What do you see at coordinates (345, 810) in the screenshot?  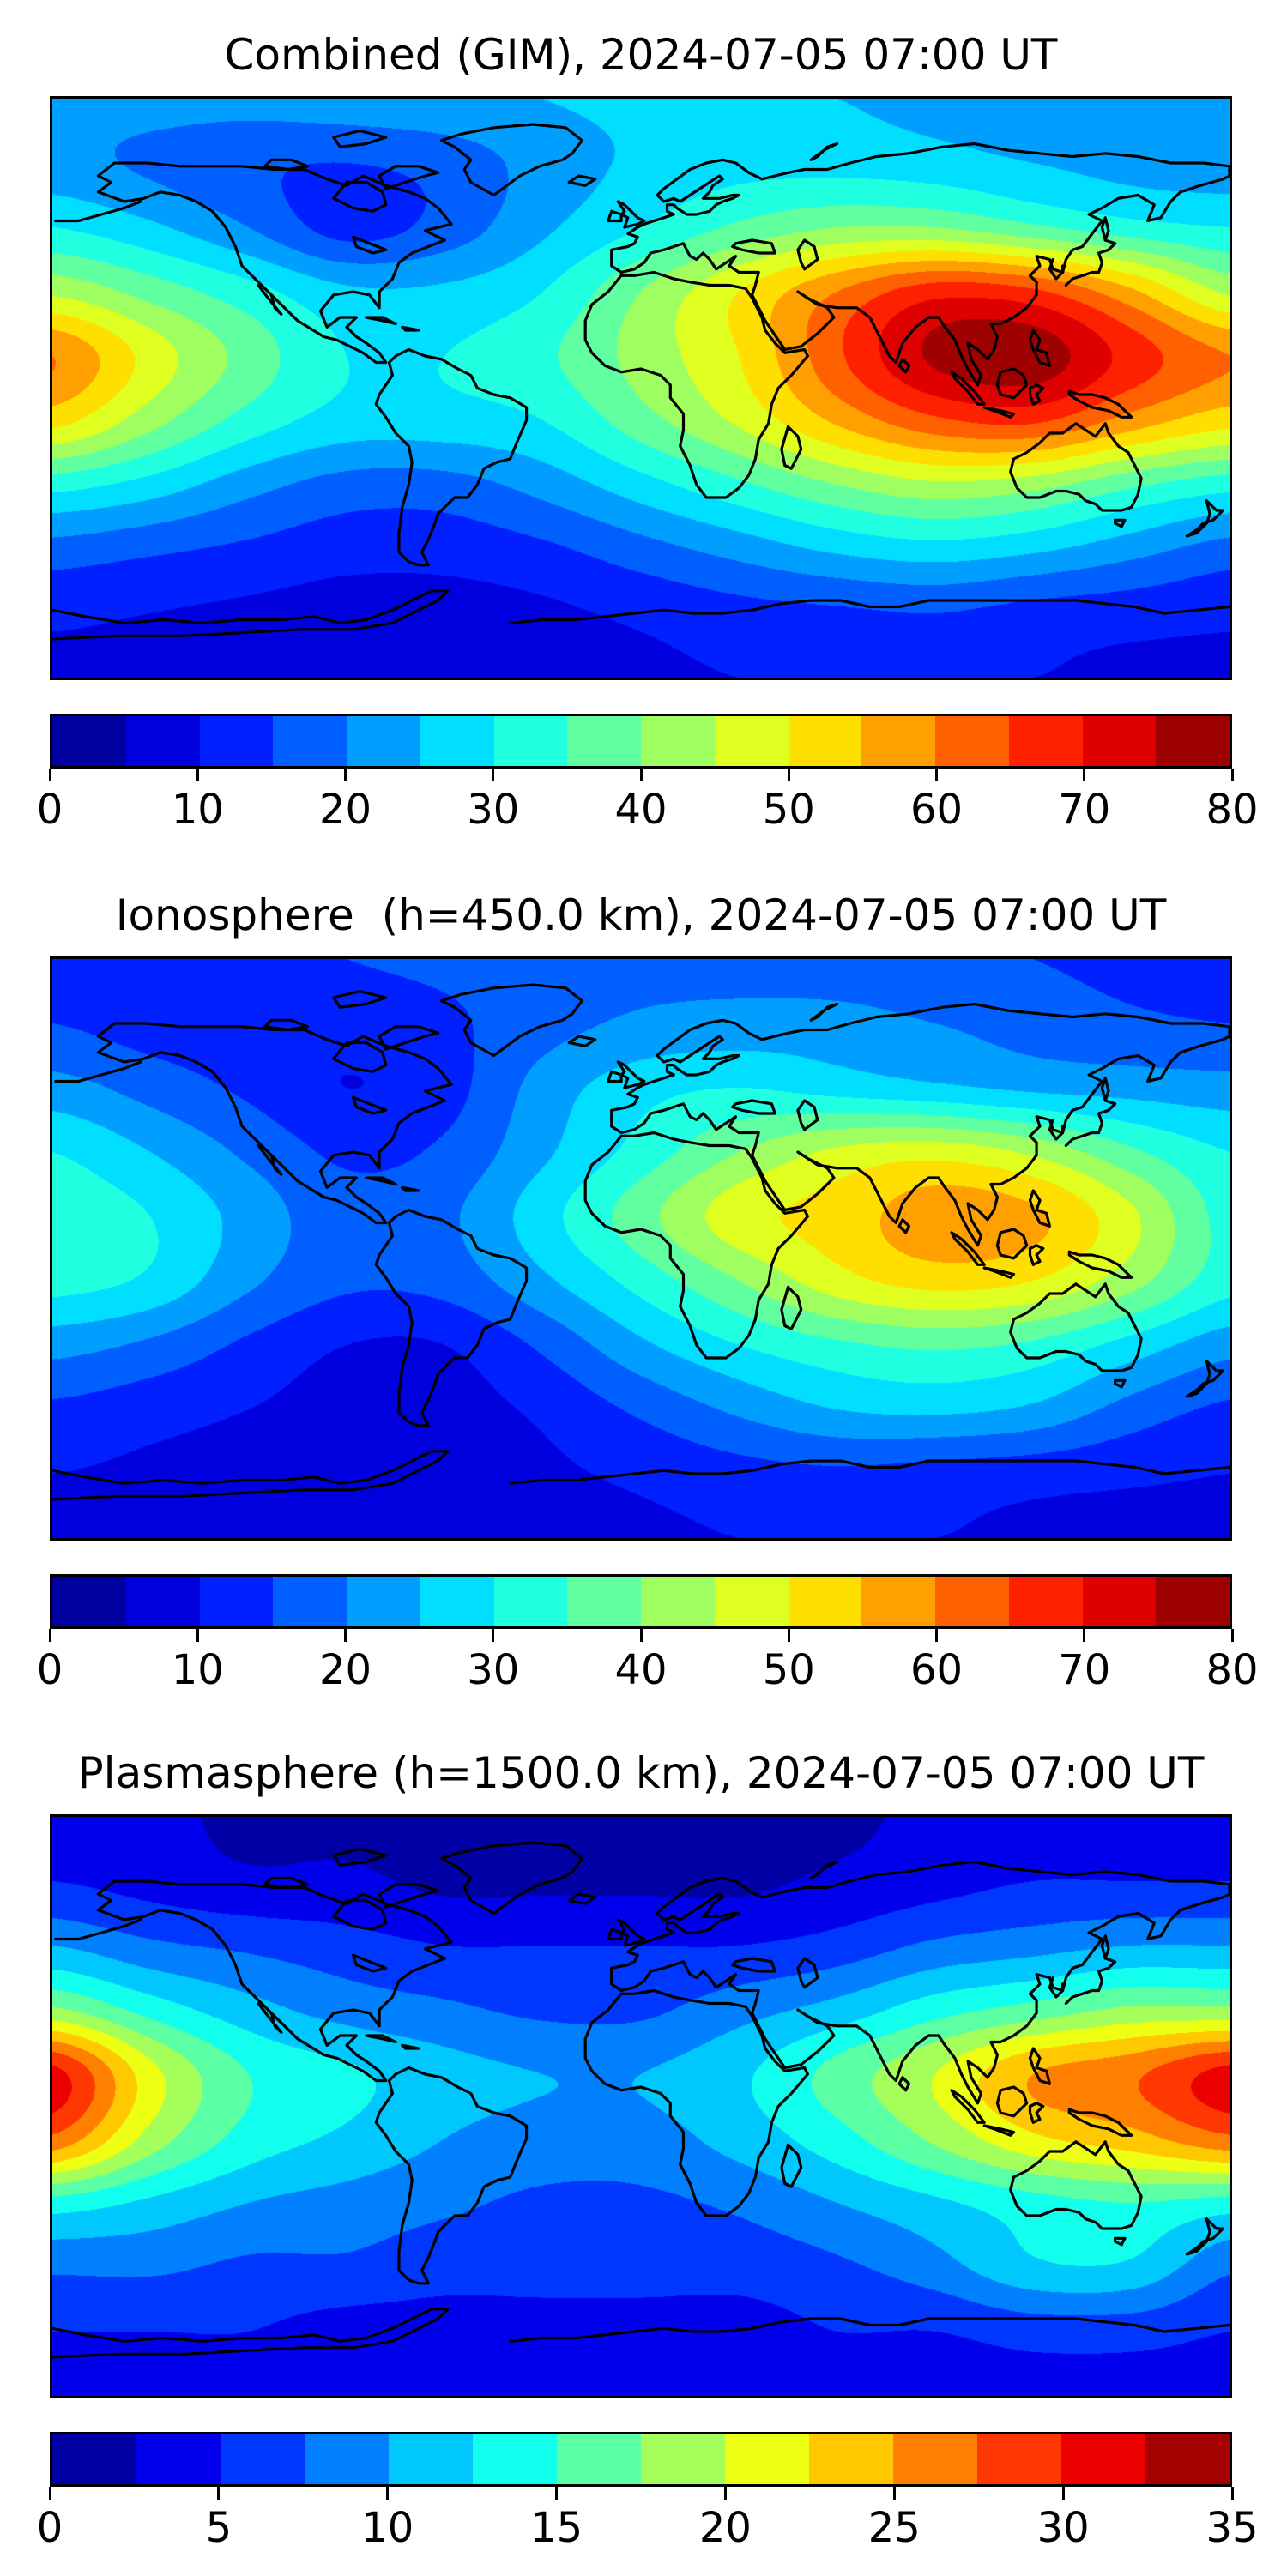 I see `colorbar-tick-label: 20` at bounding box center [345, 810].